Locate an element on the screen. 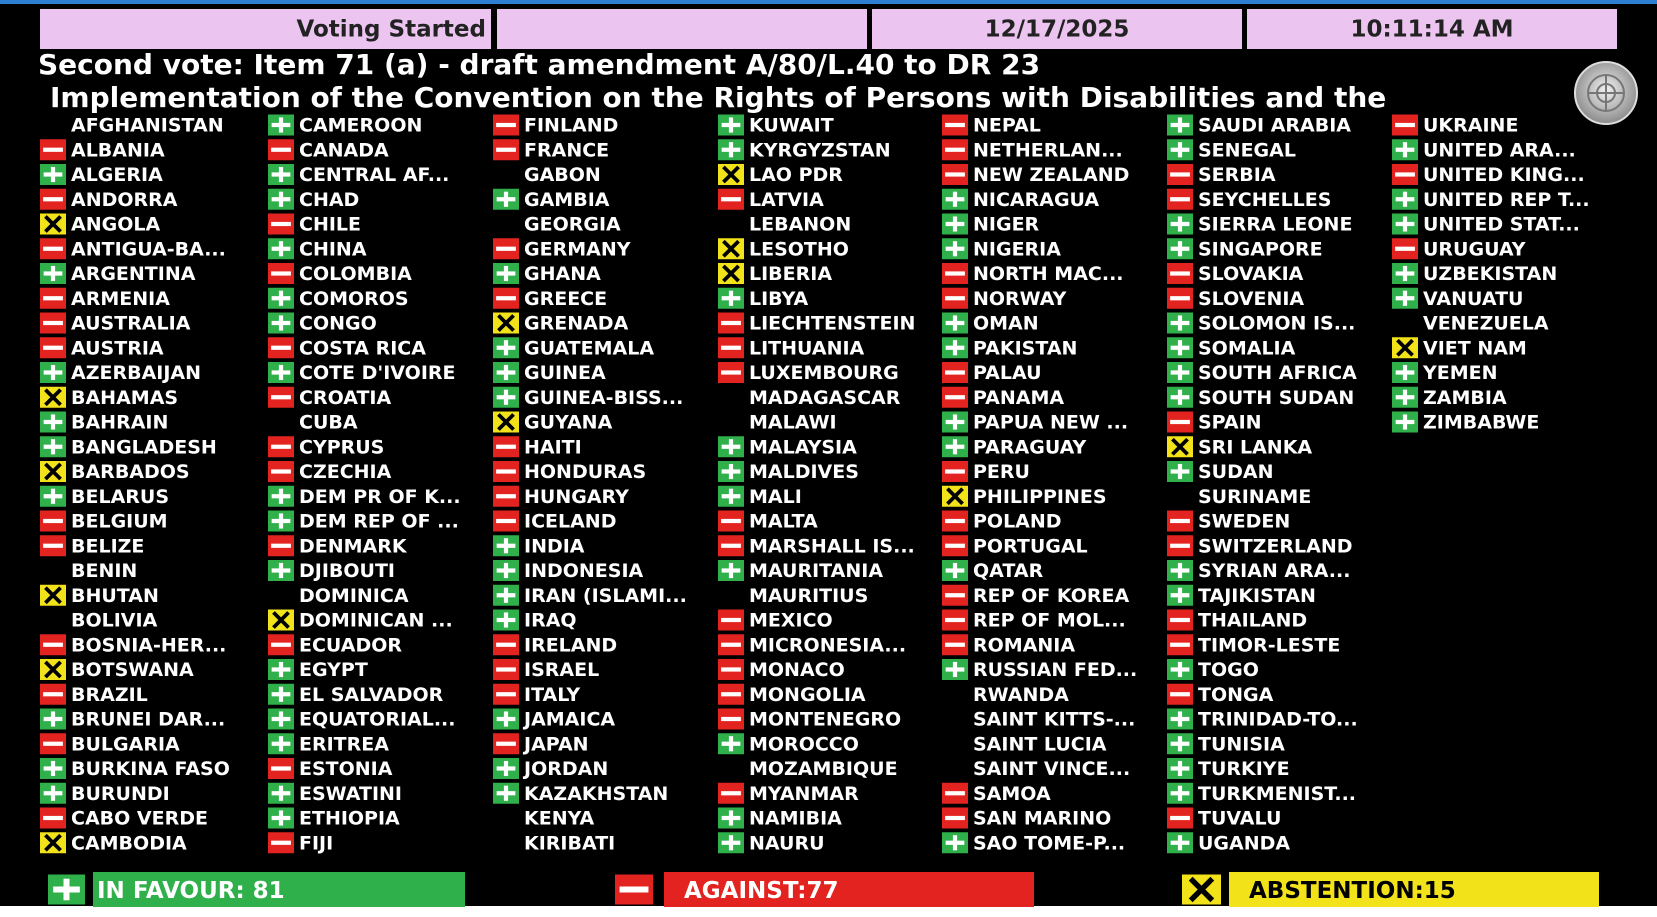 This screenshot has height=917, width=1657. country-name: NIGER is located at coordinates (1006, 225).